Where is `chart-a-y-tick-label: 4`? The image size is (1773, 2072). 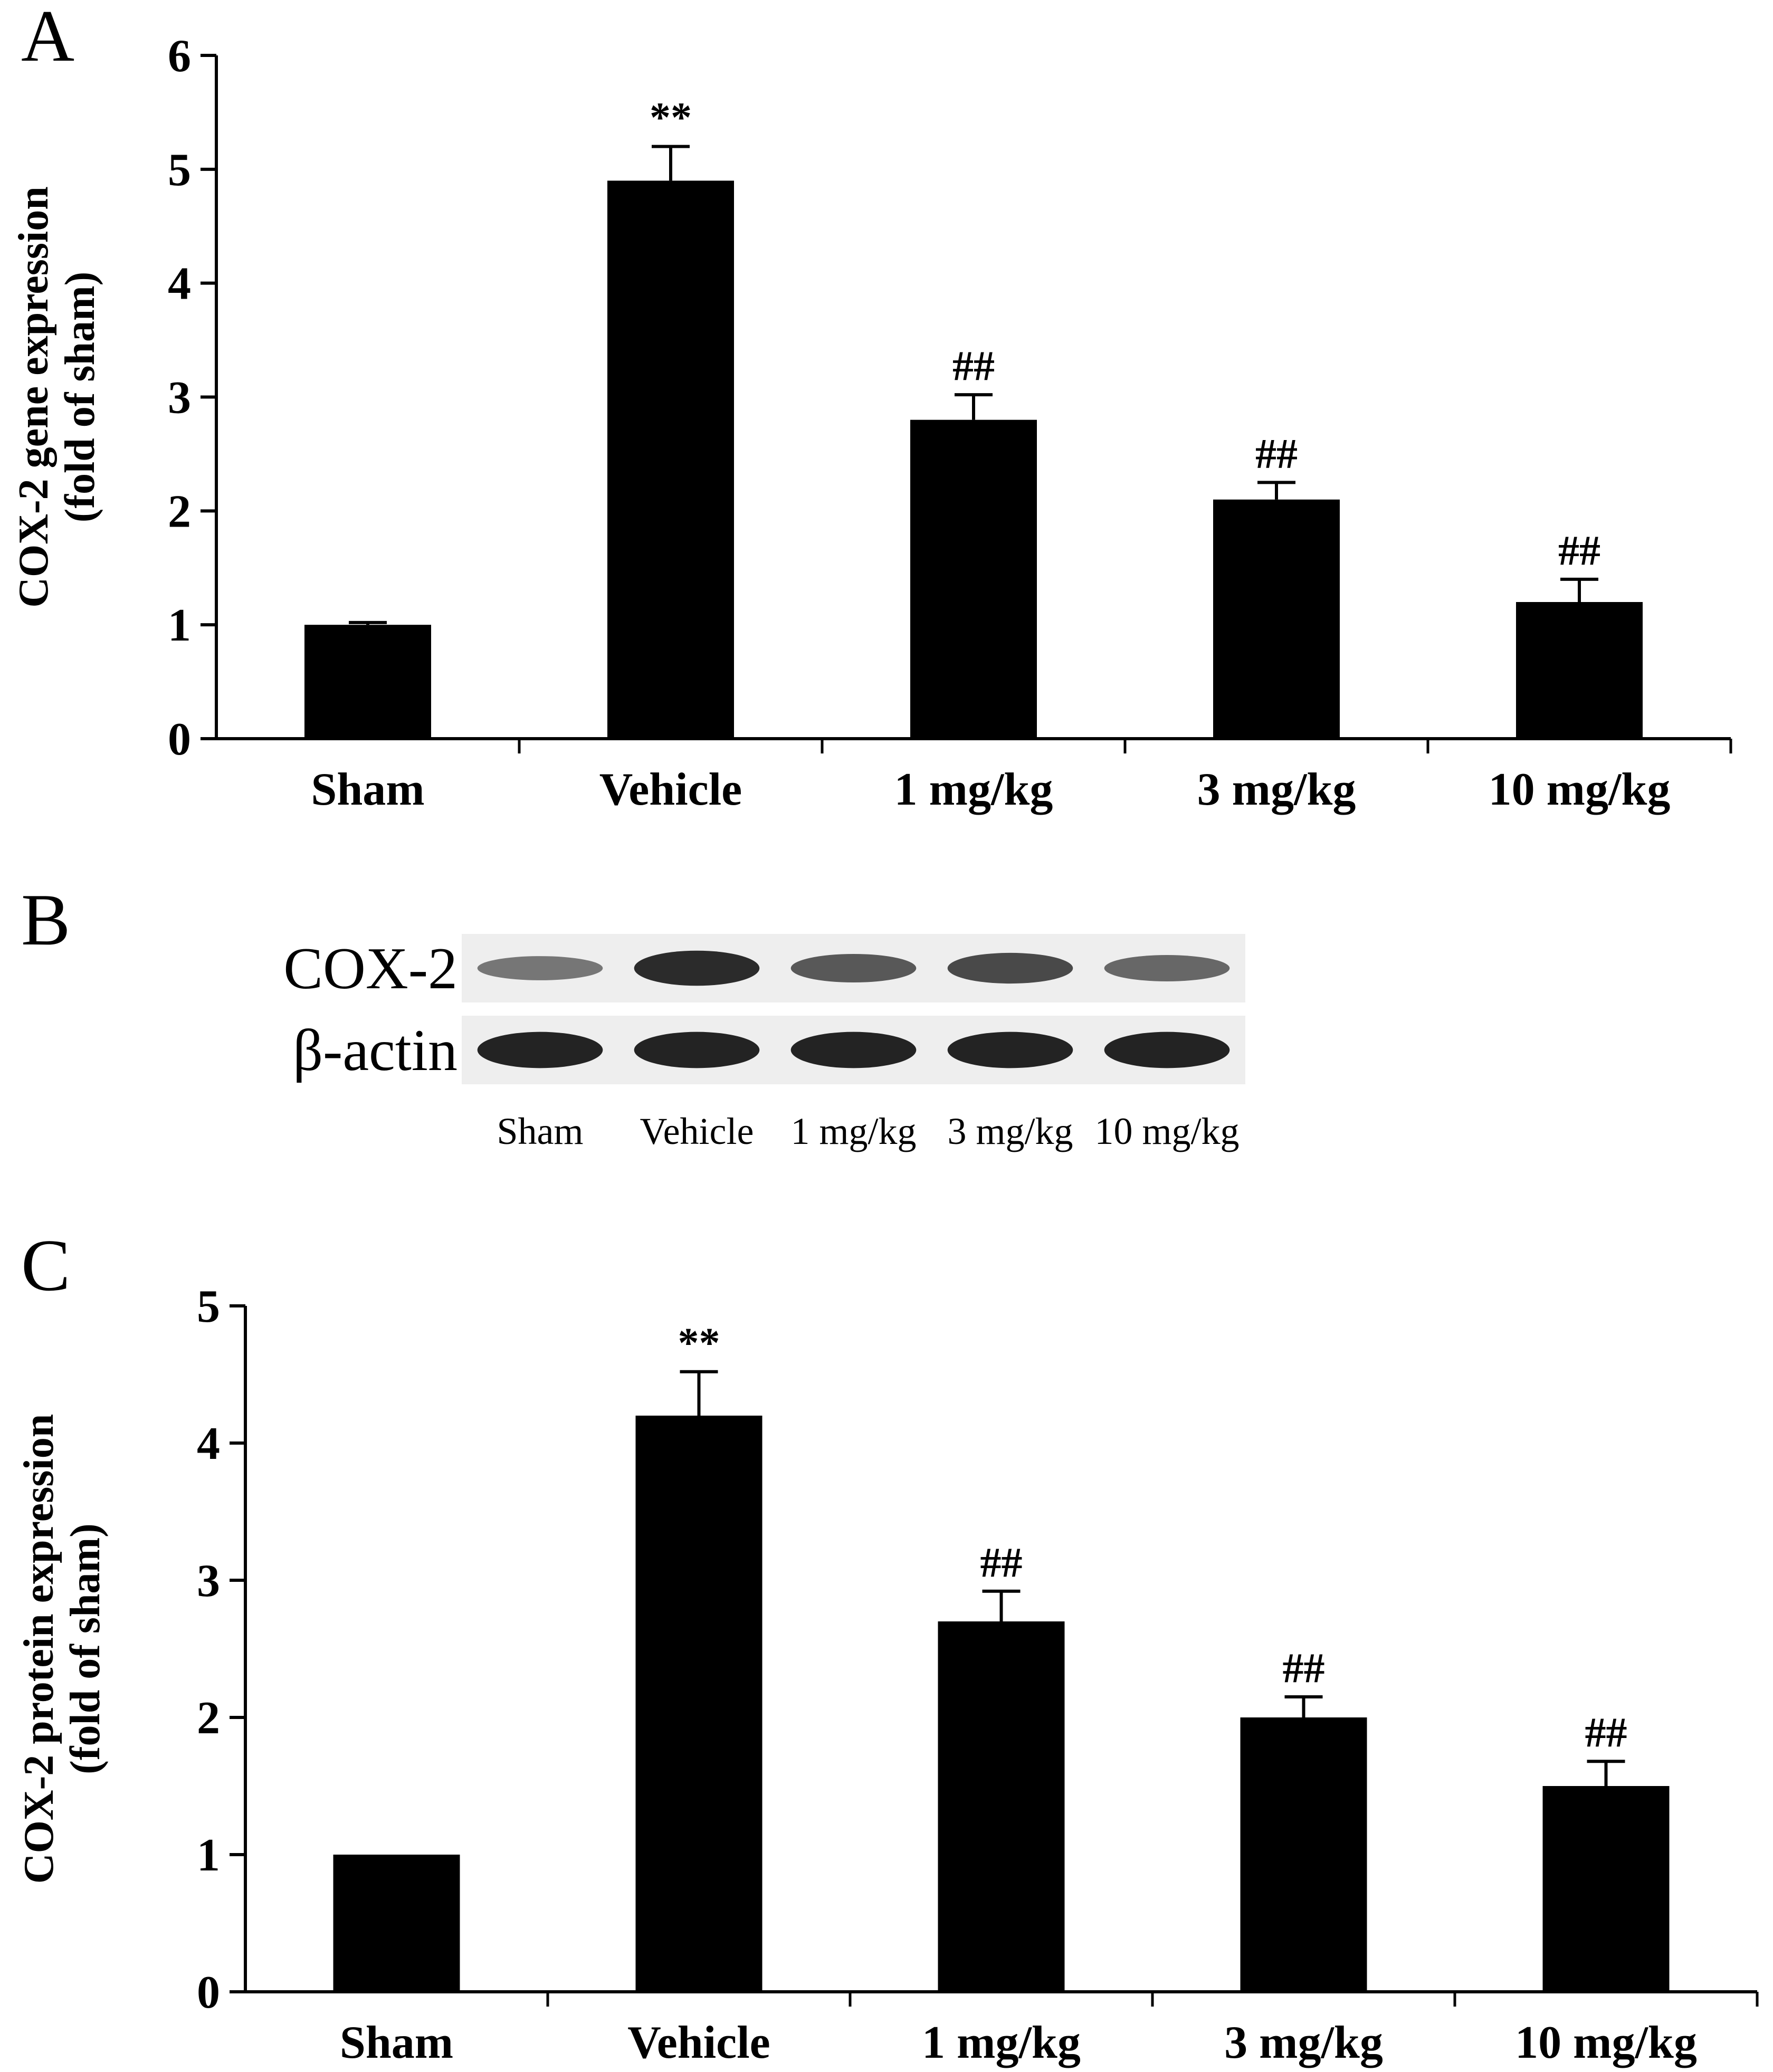
chart-a-y-tick-label: 4 is located at coordinates (179, 284).